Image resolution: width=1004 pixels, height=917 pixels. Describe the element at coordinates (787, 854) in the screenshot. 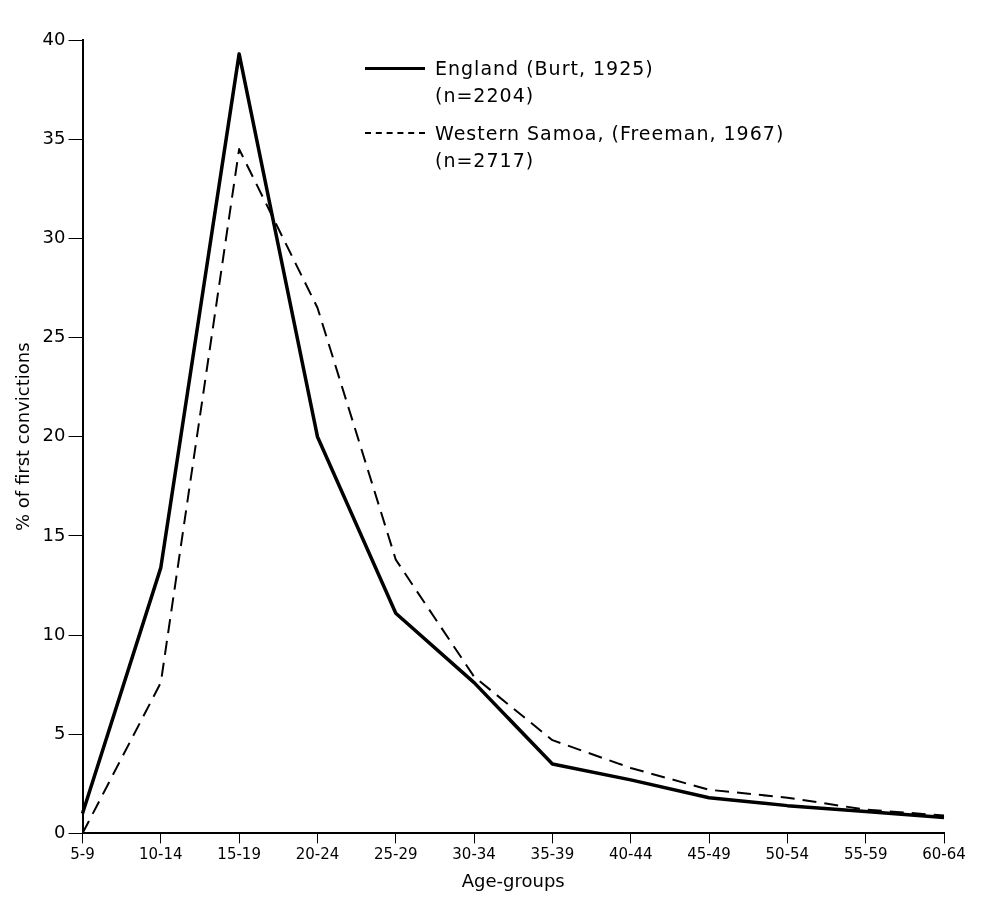

I see `x-tick-label: 50-54` at that location.